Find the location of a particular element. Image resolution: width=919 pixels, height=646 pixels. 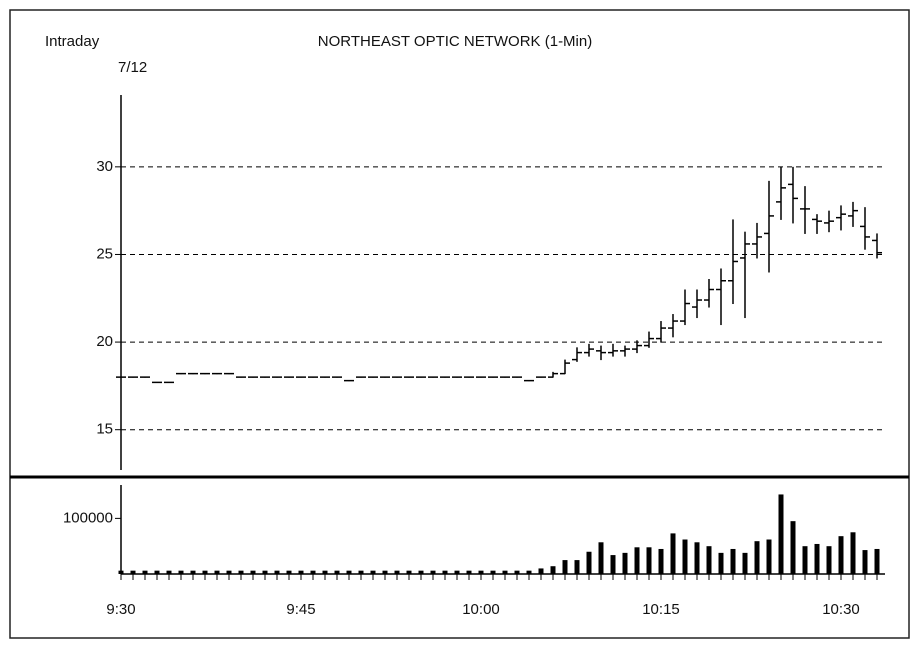

x-tick-label: 9:45 is located at coordinates (300, 609).